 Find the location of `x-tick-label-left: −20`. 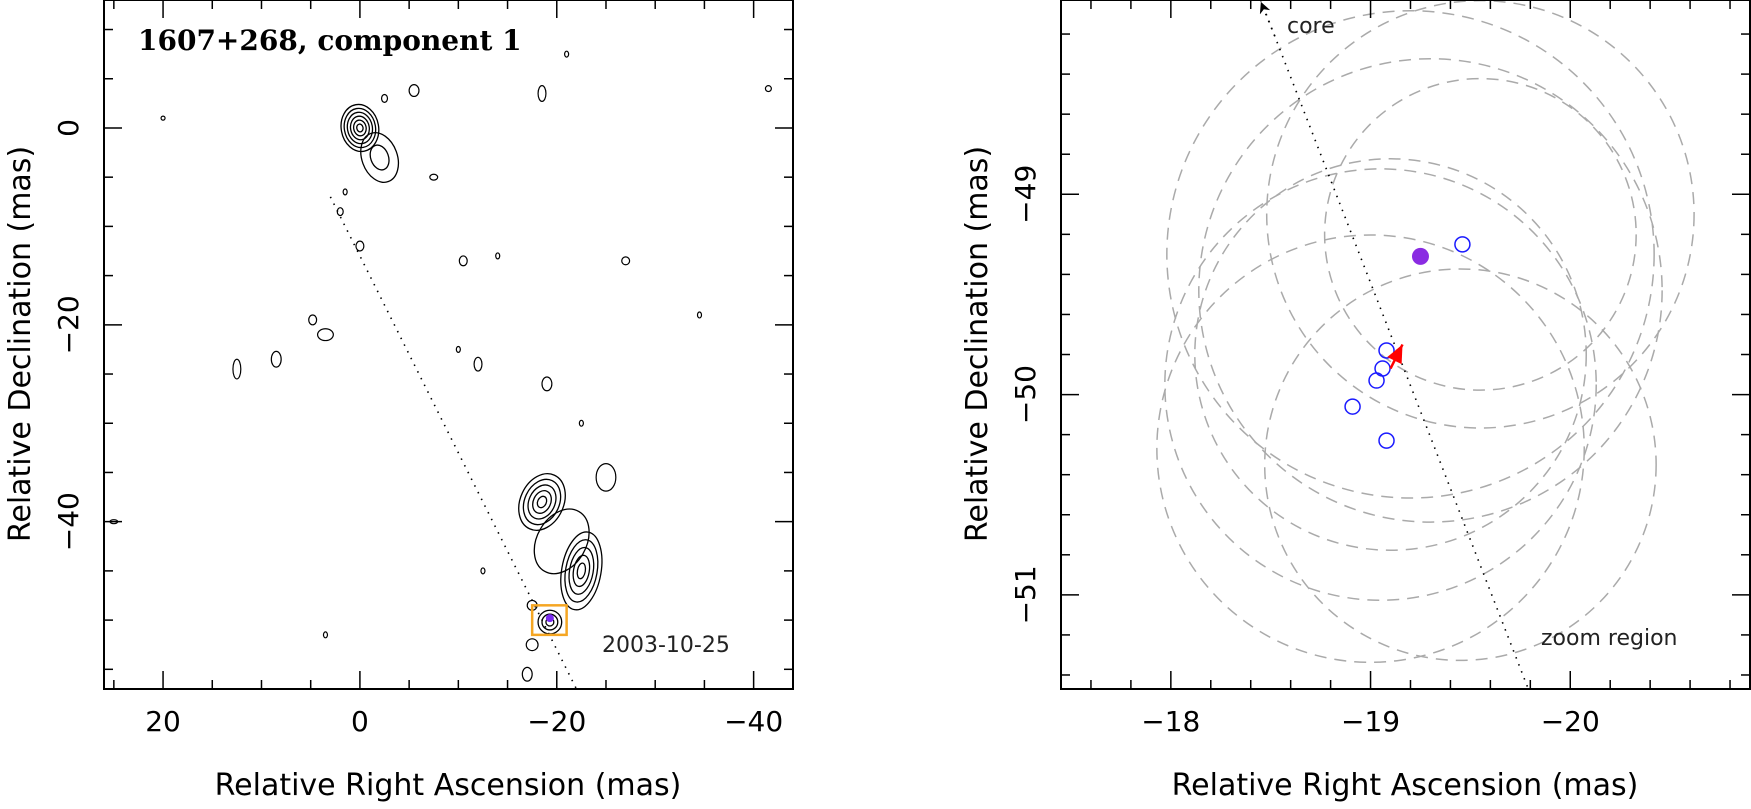

x-tick-label-left: −20 is located at coordinates (556, 721).